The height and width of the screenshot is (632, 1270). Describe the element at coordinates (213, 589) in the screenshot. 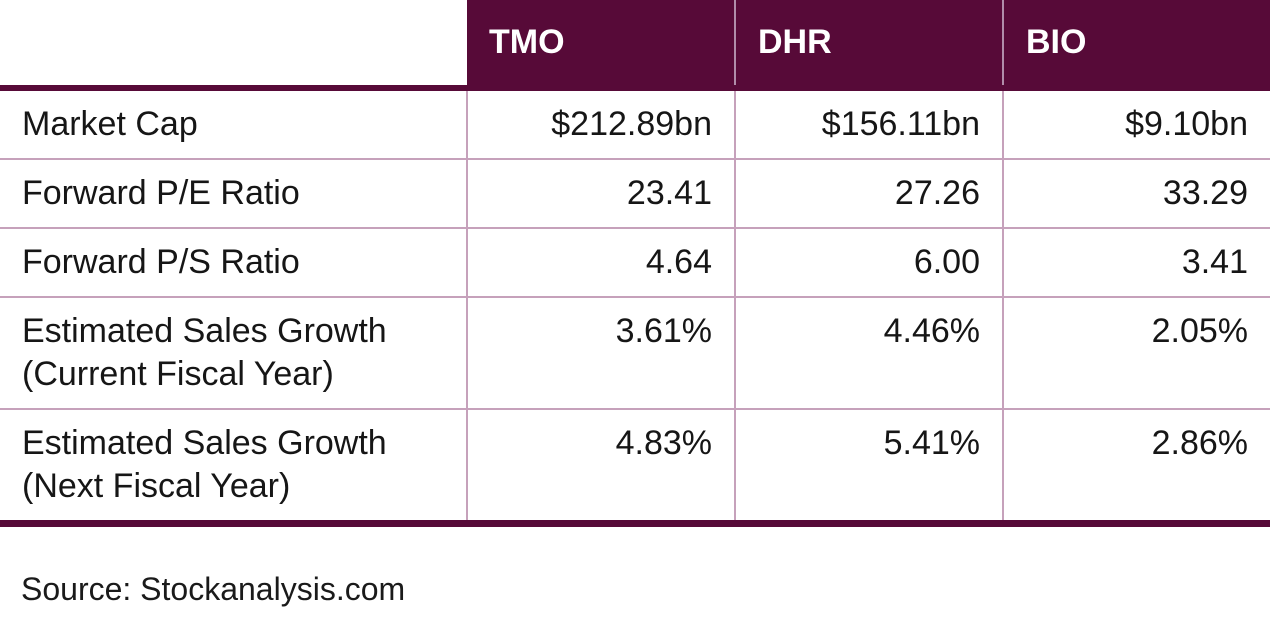

I see `source-note: Source: Stockanalysis.com` at that location.